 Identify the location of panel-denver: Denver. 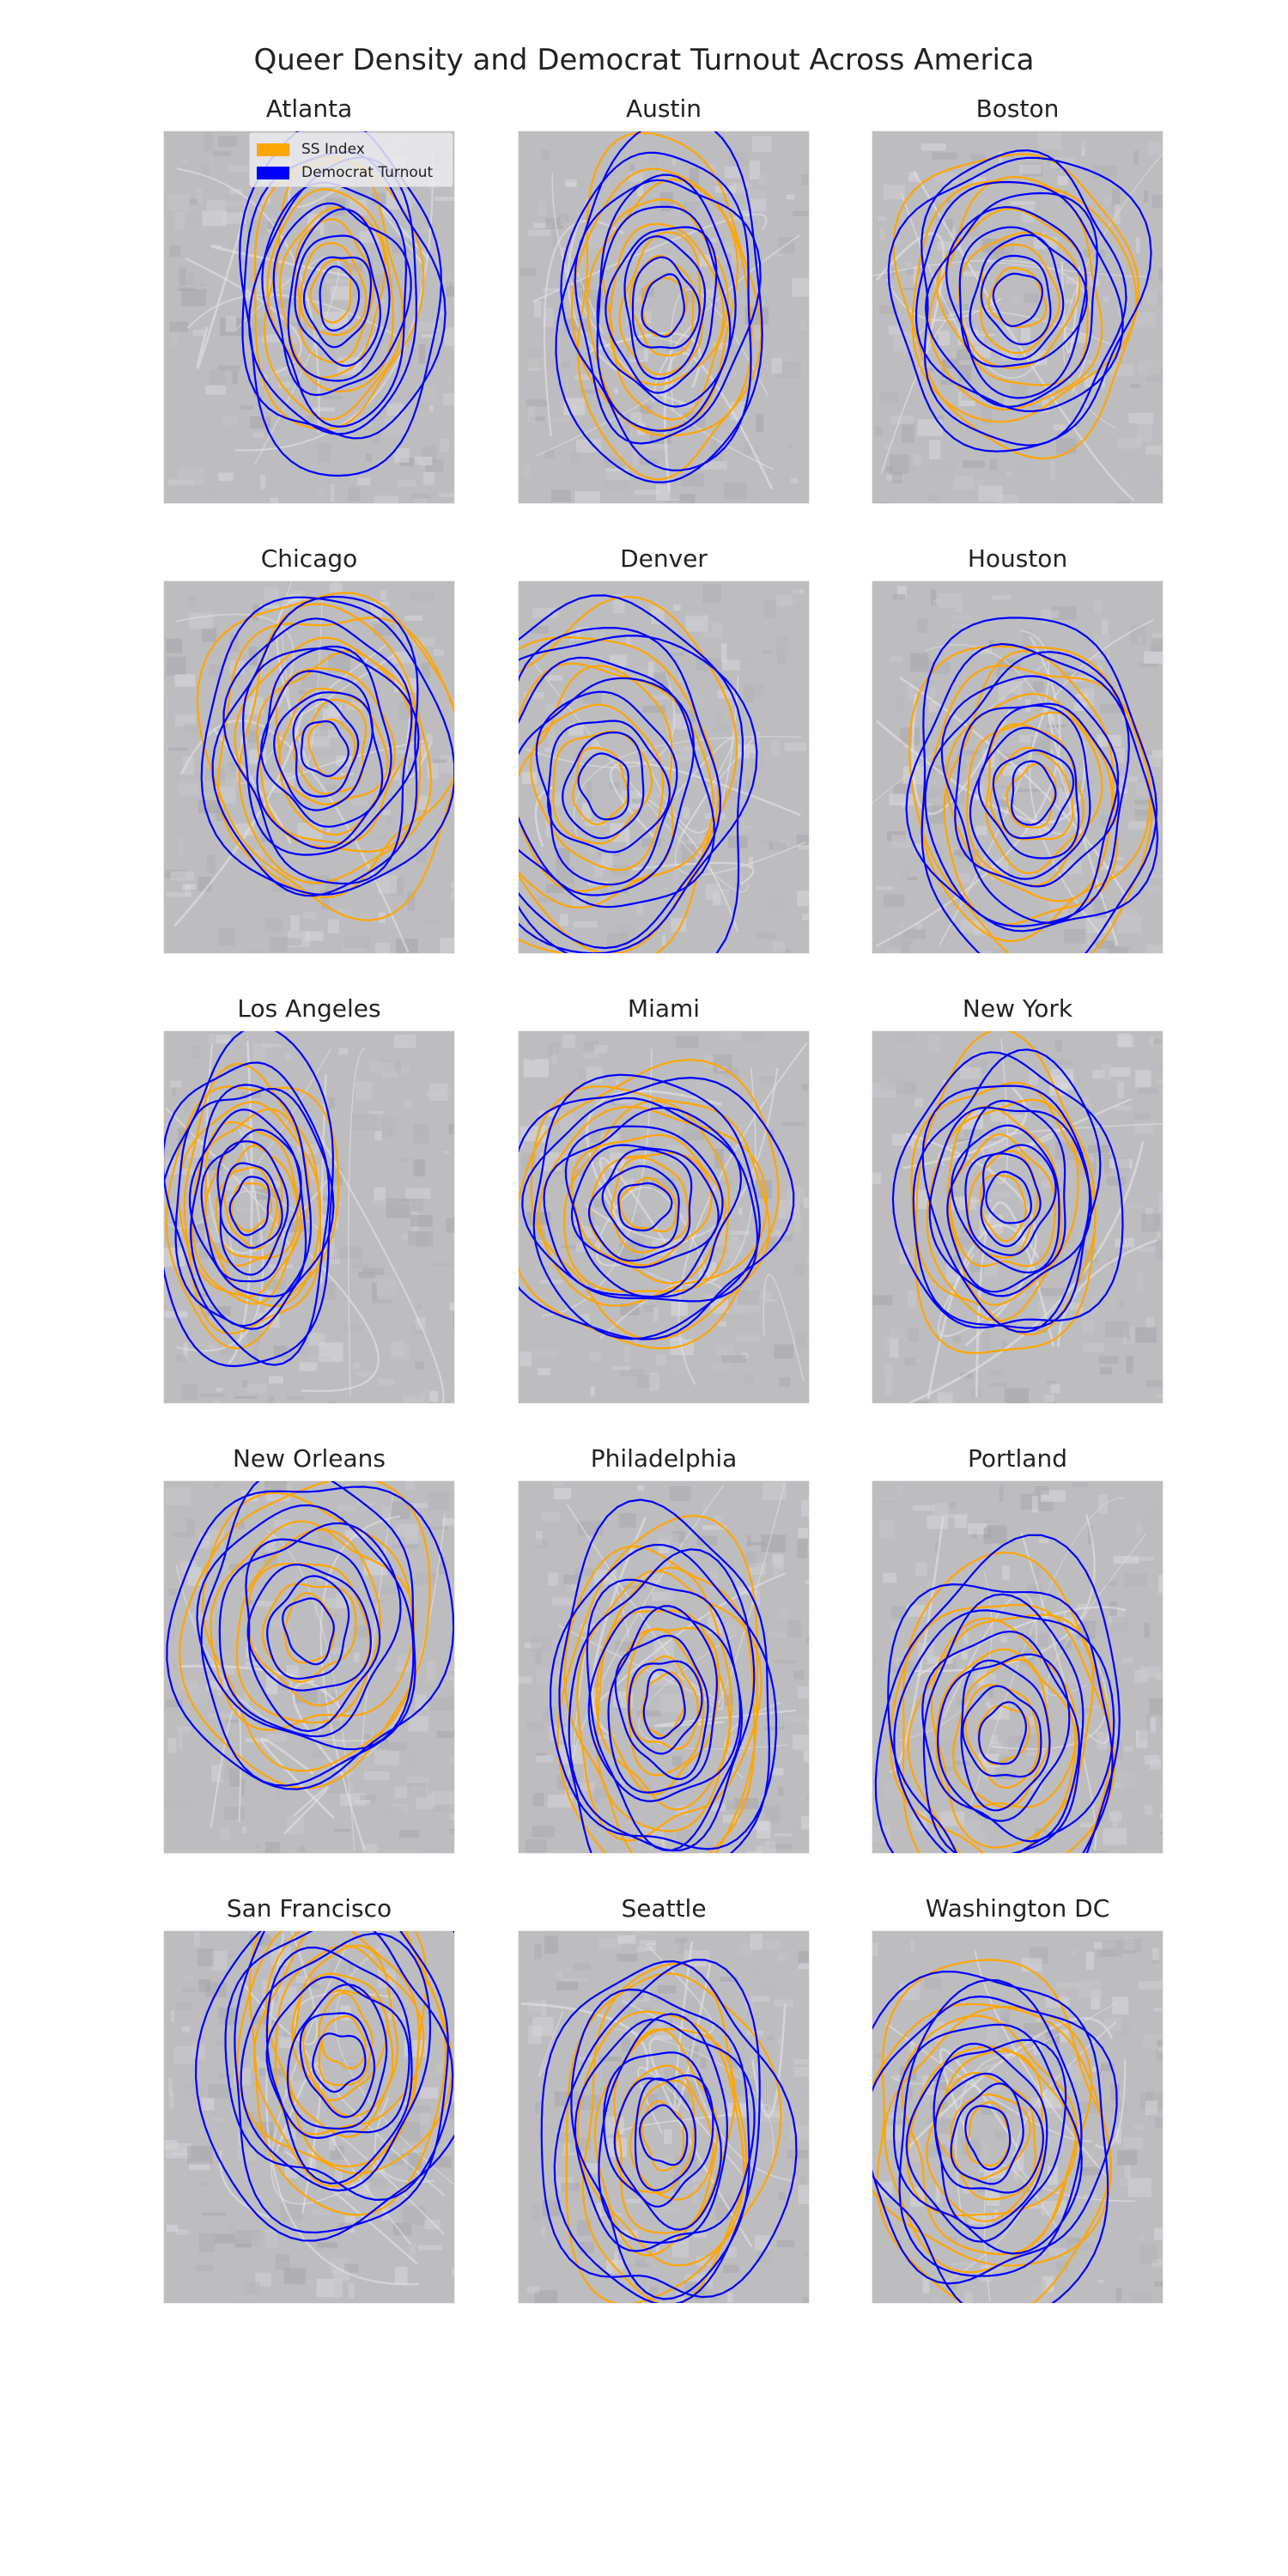
(664, 749).